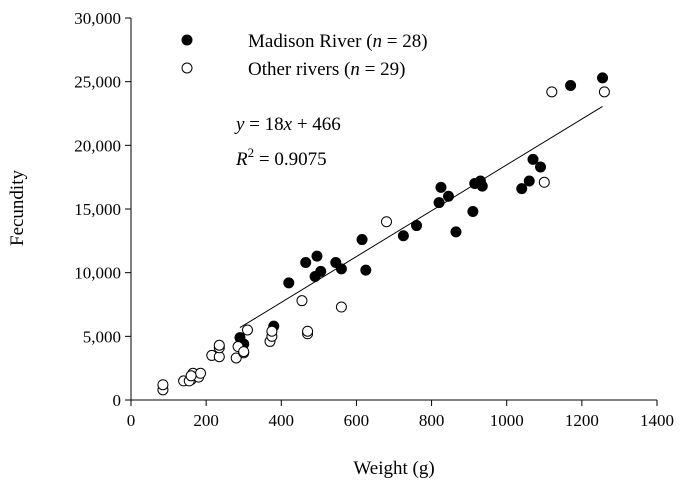 This screenshot has width=681, height=484. Describe the element at coordinates (338, 41) in the screenshot. I see `legend-label-madison: Madison River (n = 28)` at that location.